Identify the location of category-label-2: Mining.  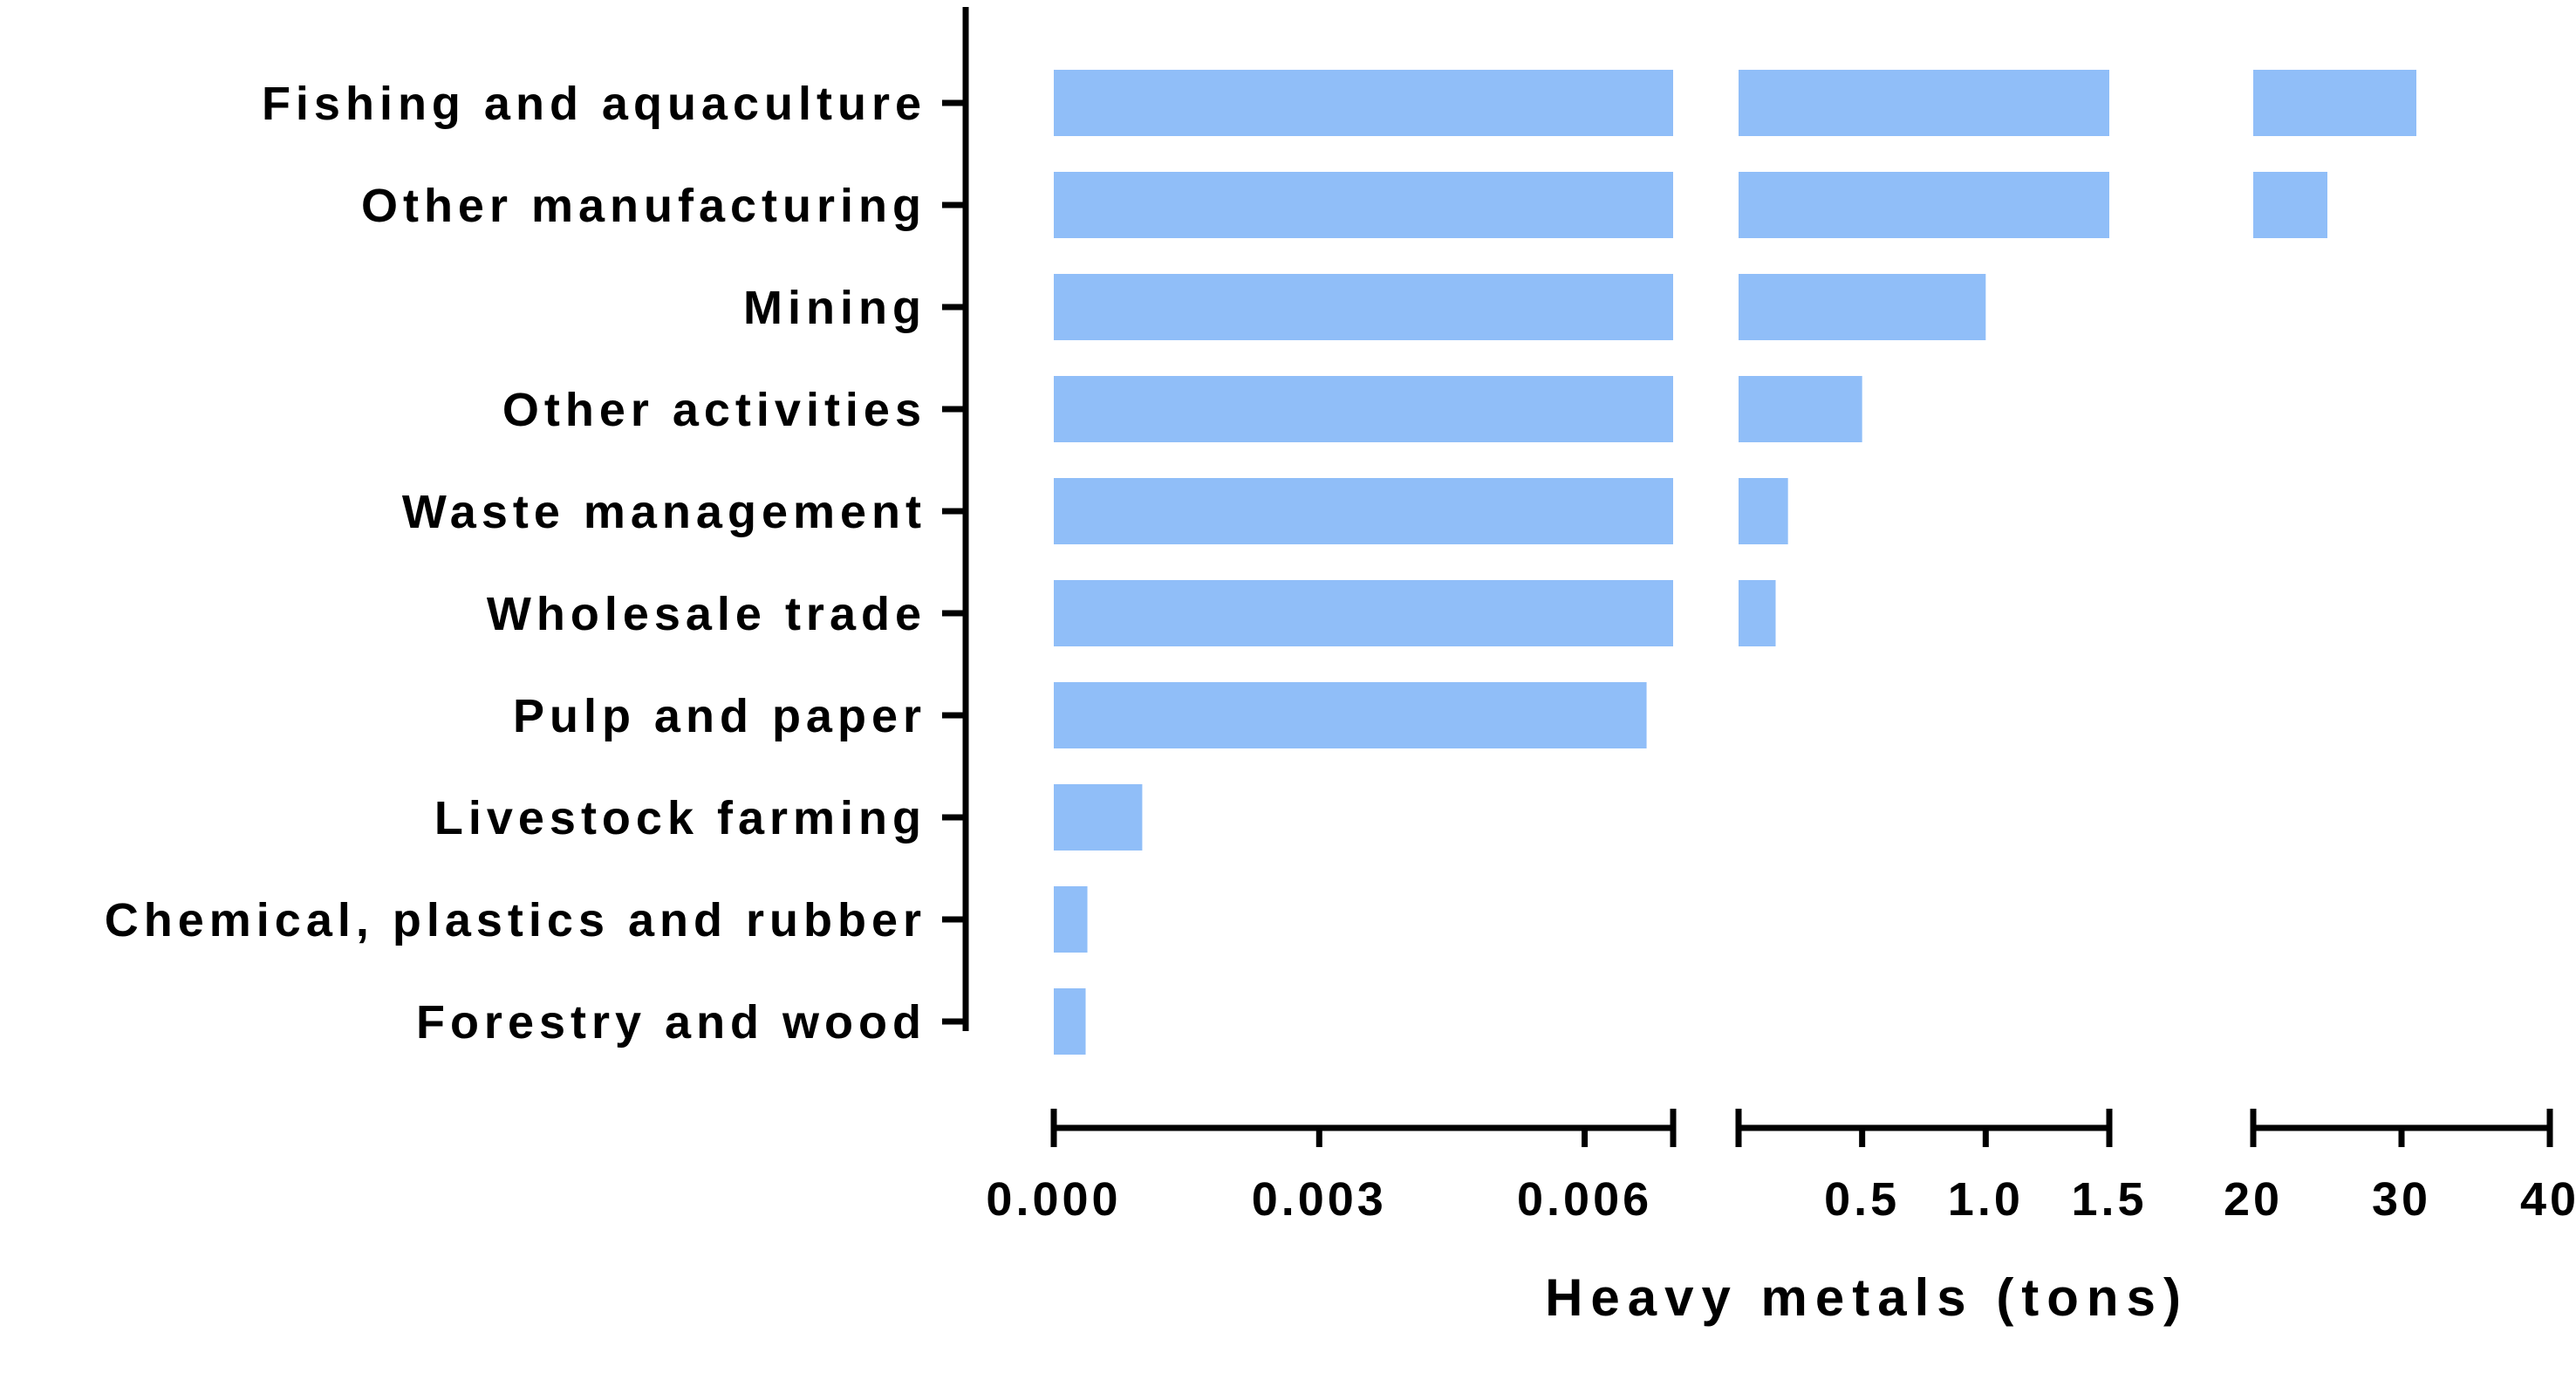
(834, 308).